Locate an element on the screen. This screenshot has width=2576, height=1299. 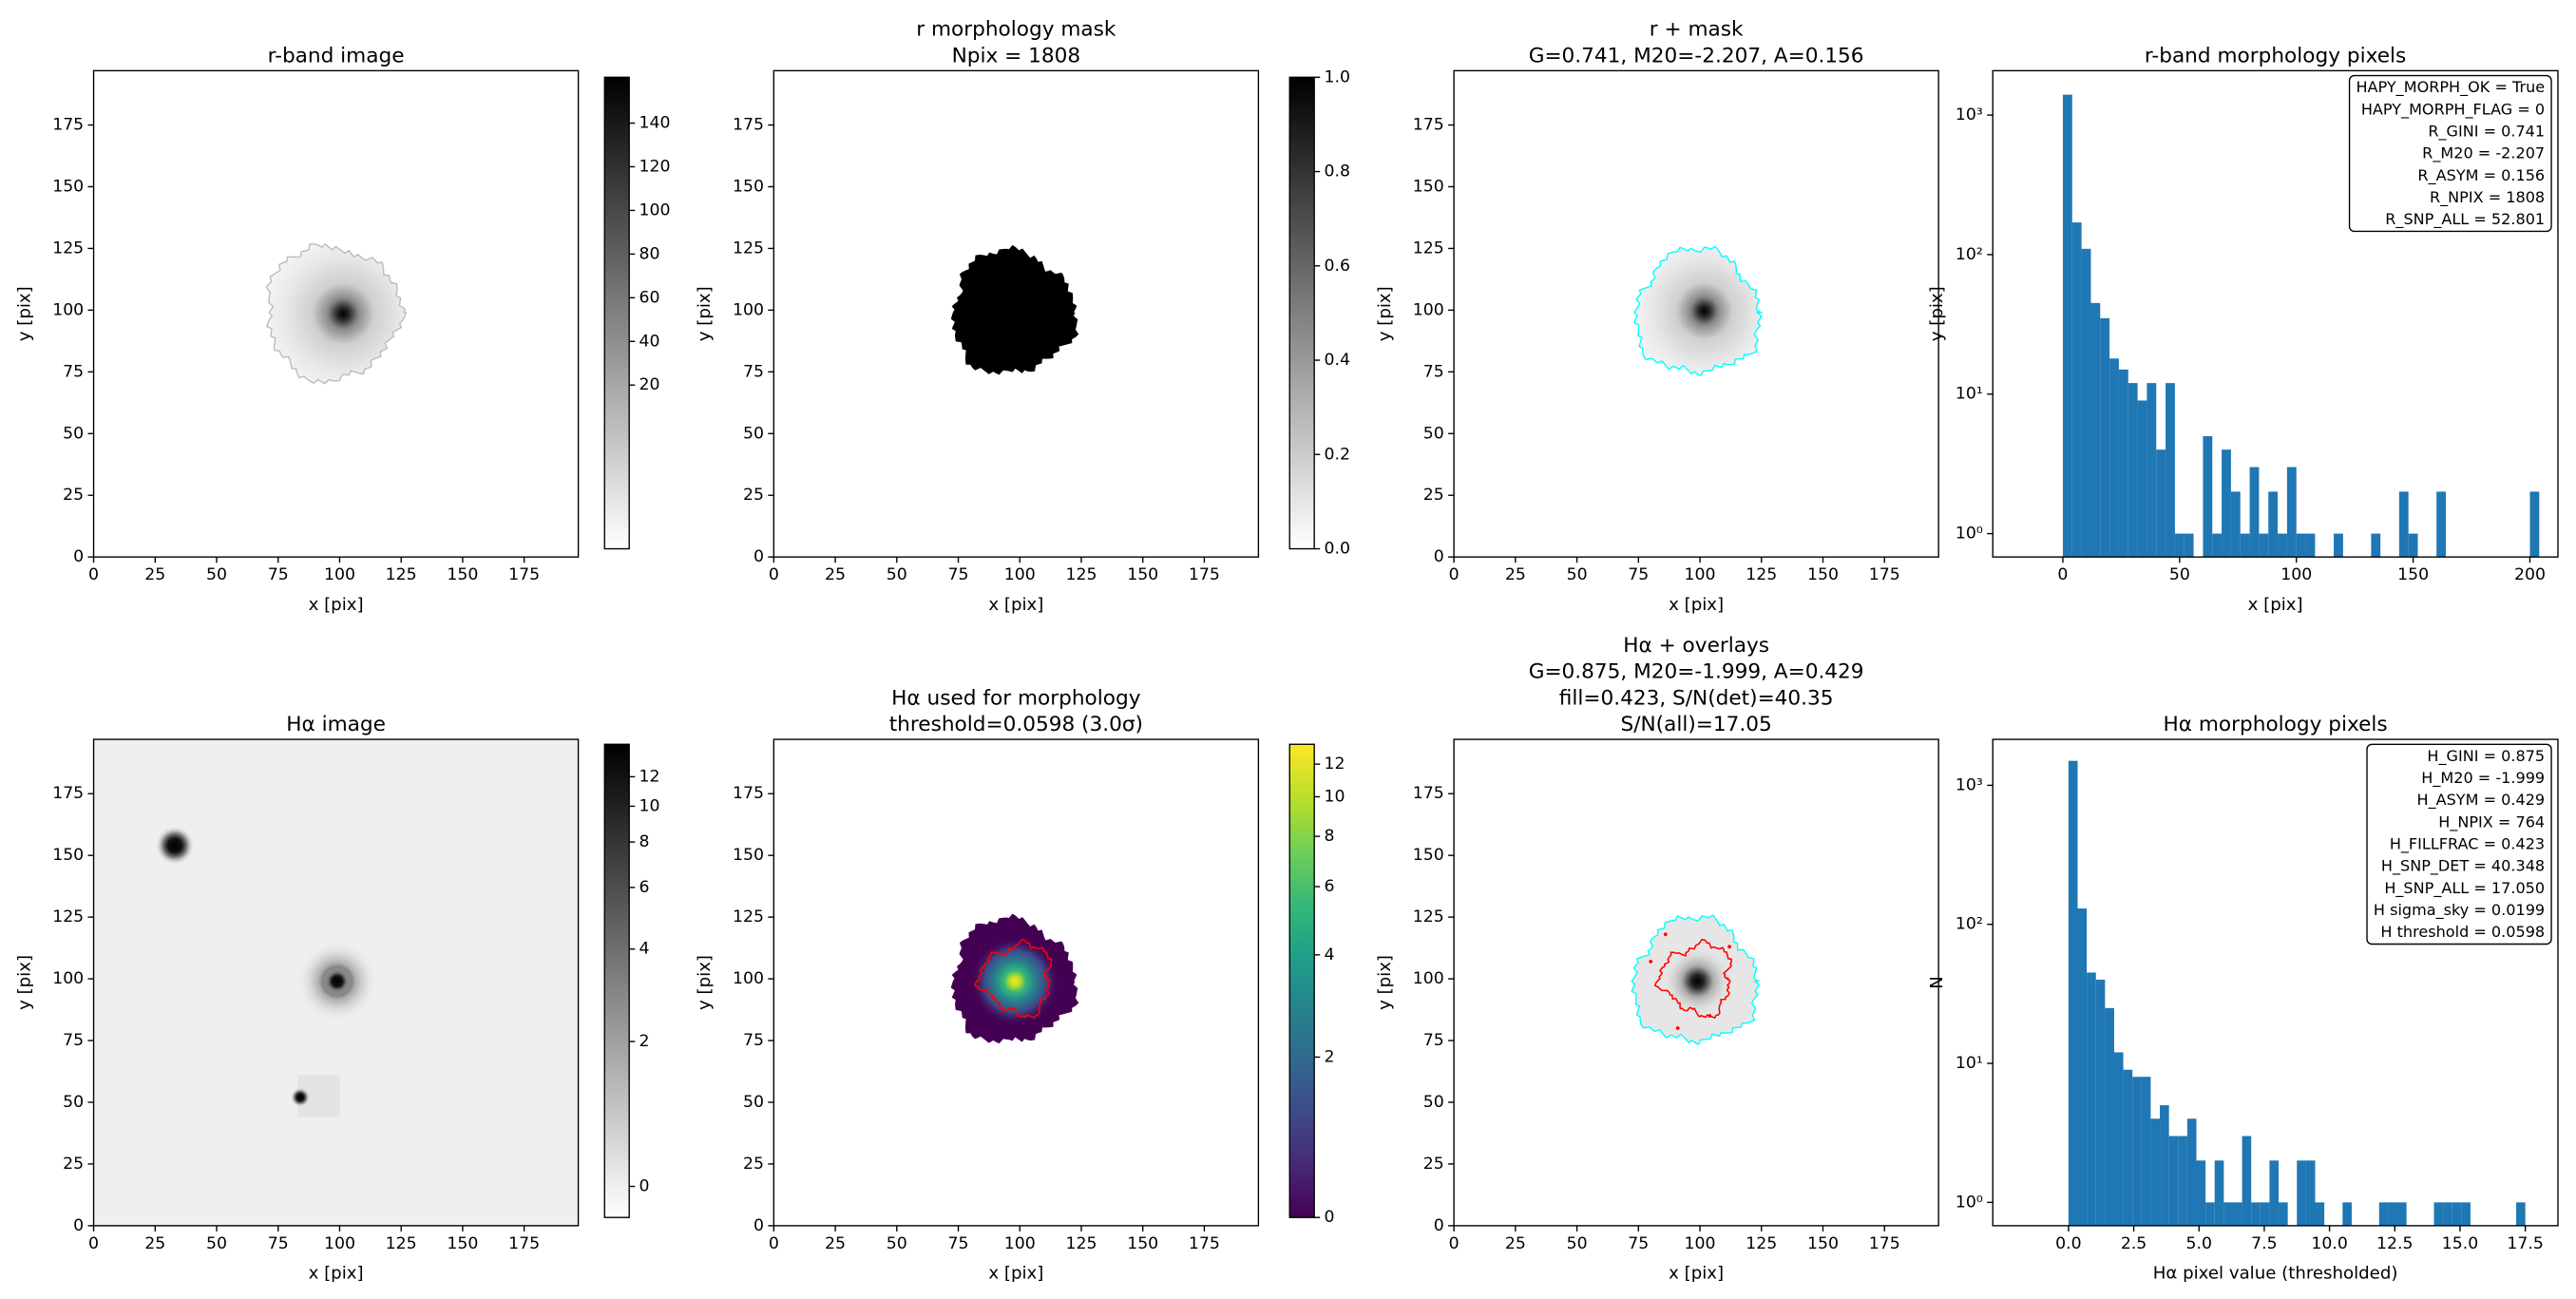
chart-title: G=0.741, M20=-2.207, A=0.156 is located at coordinates (1696, 56).